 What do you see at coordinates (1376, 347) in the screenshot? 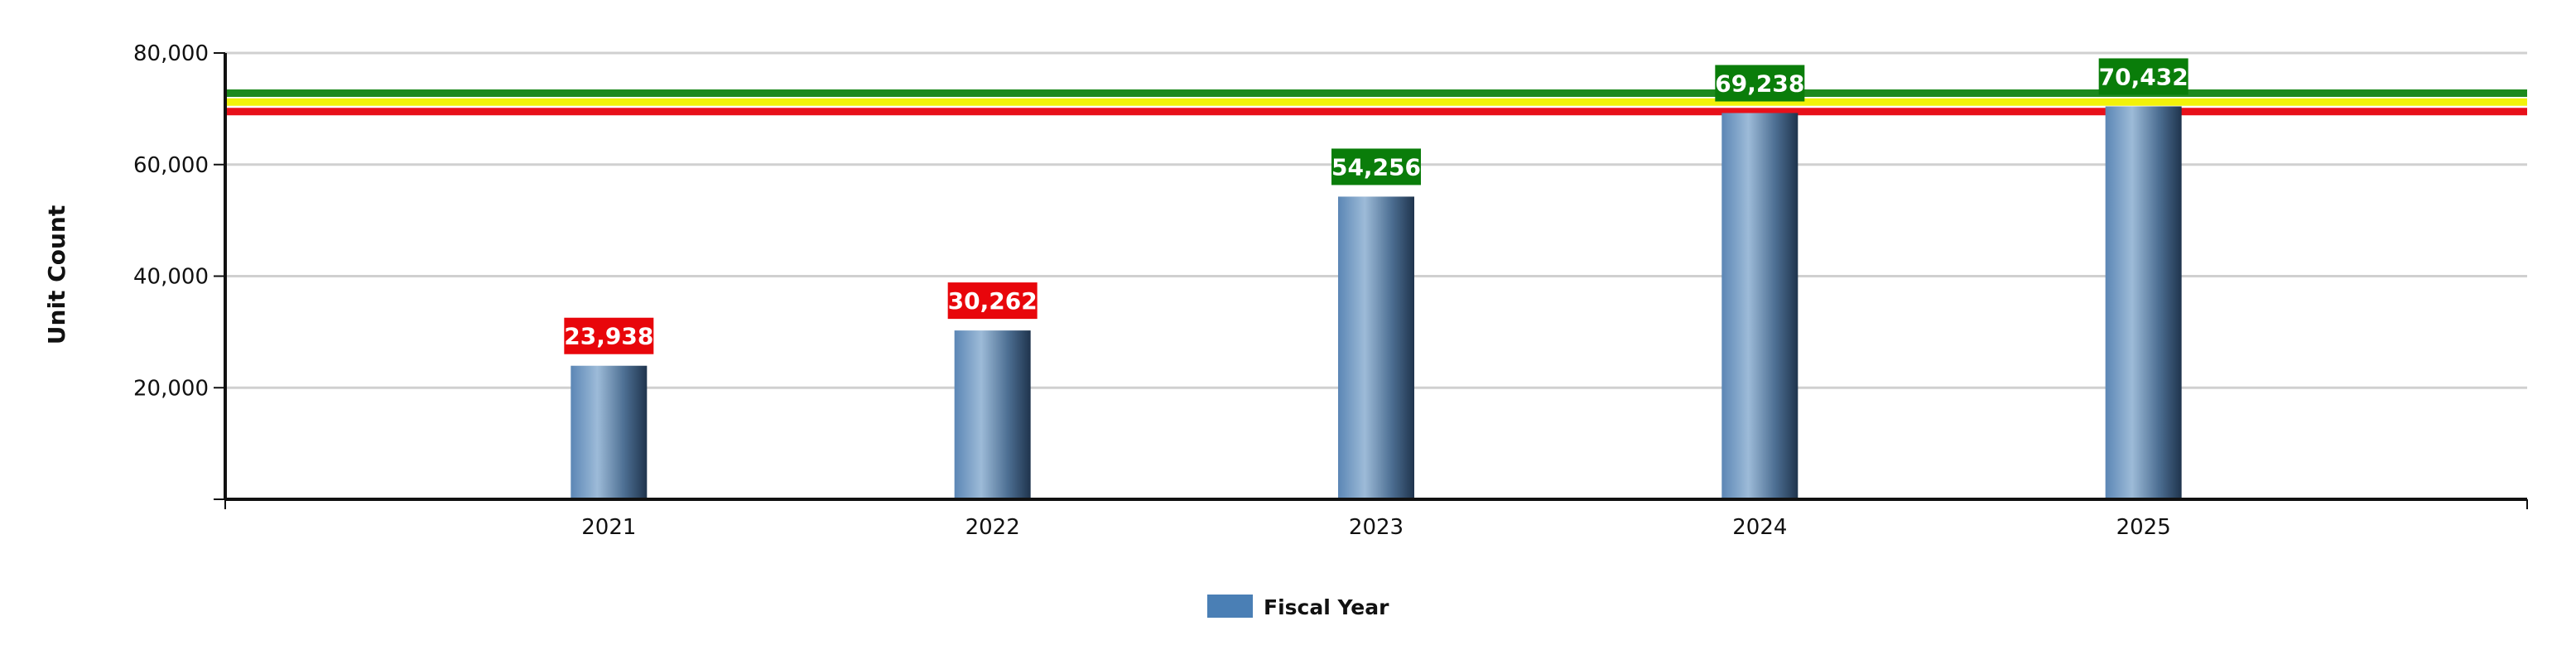
I see `bar-2023` at bounding box center [1376, 347].